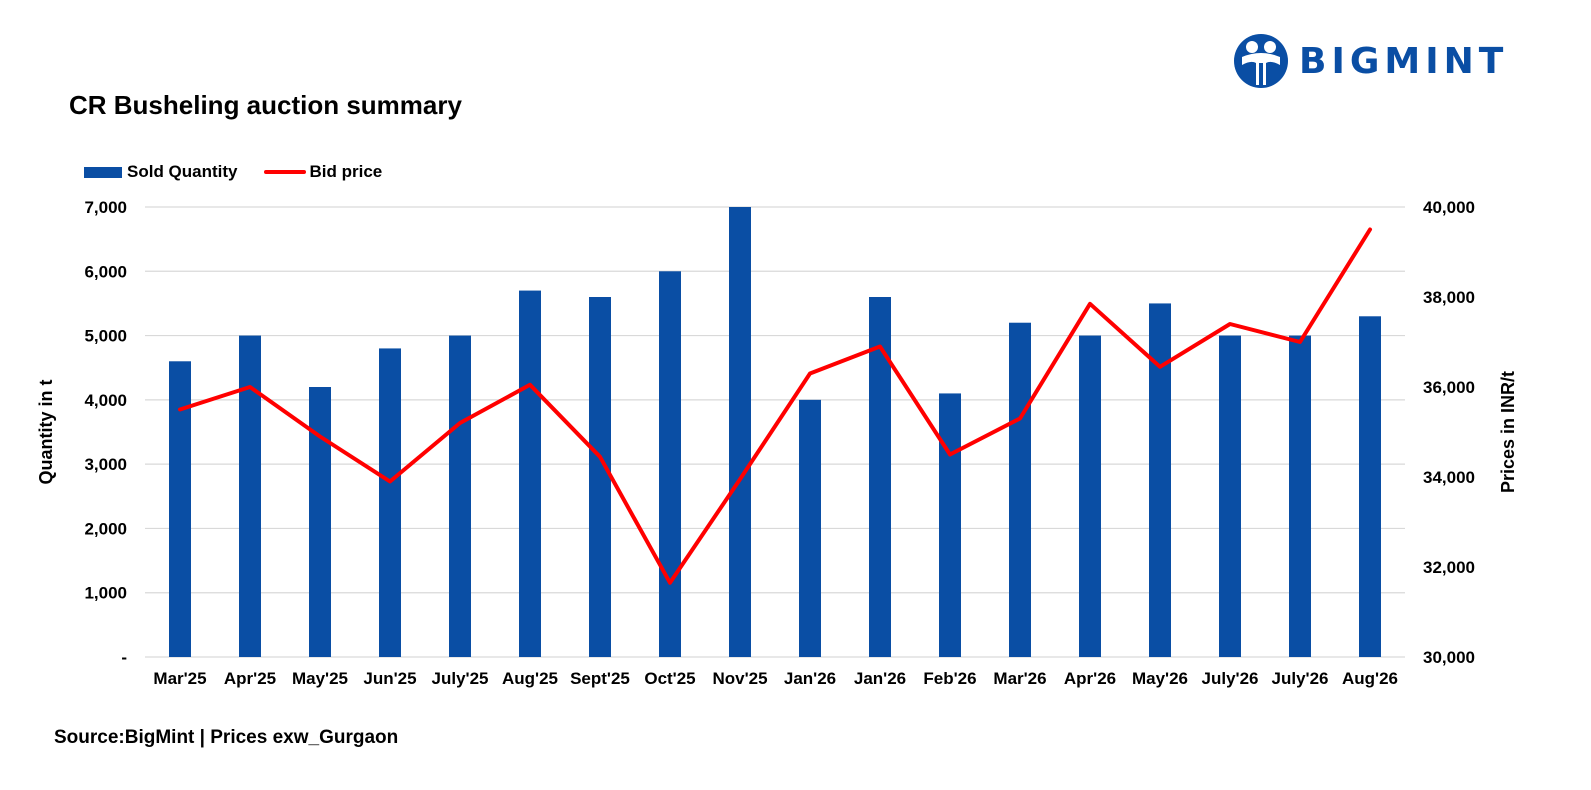 The width and height of the screenshot is (1591, 790). I want to click on bigmint-logo-text: BIGMINT, so click(1404, 61).